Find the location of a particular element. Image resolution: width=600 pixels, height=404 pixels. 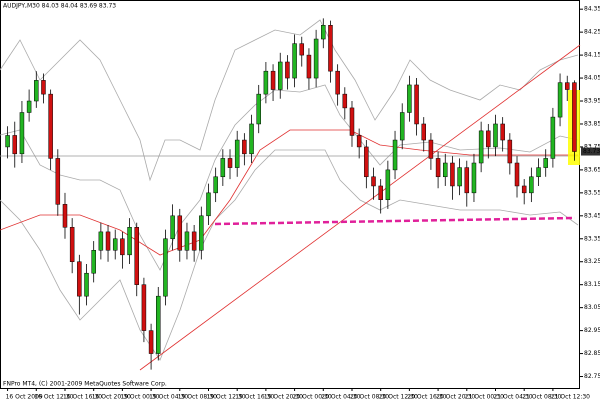

y-tick-label: 84.35 is located at coordinates (592, 9).